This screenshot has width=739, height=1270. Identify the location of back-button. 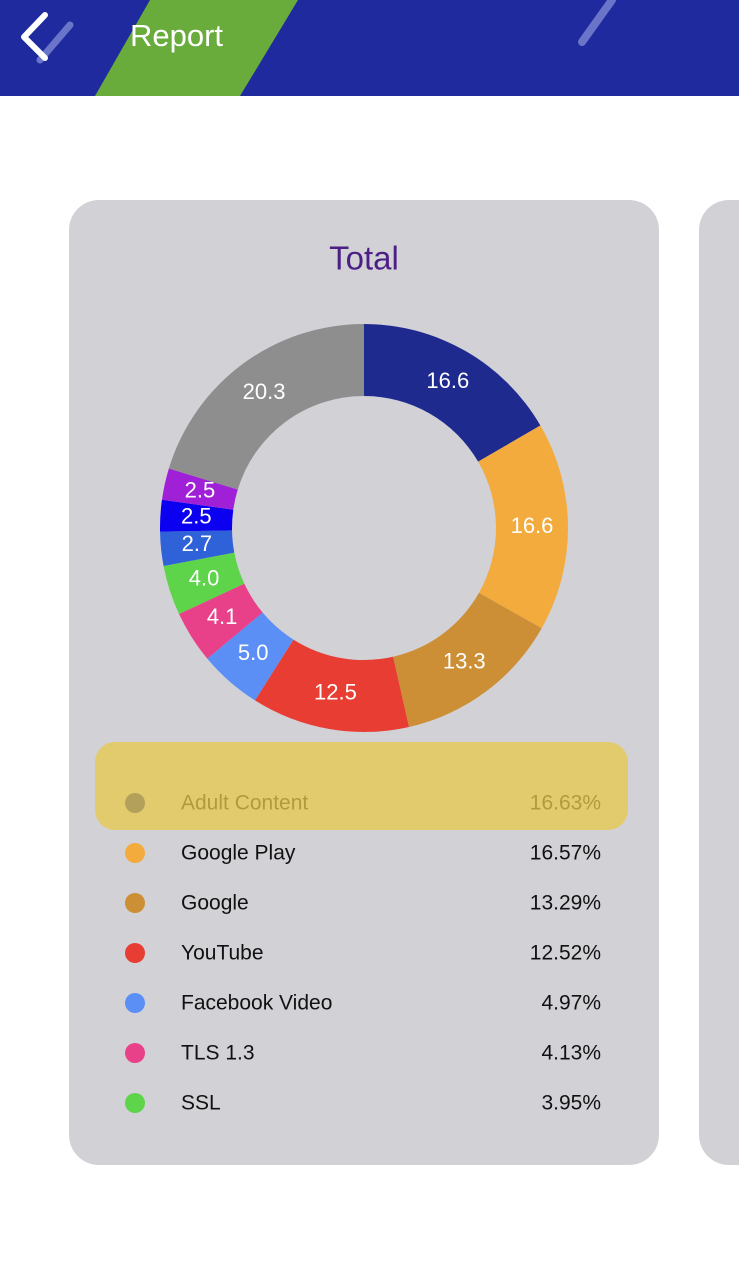
(34, 36).